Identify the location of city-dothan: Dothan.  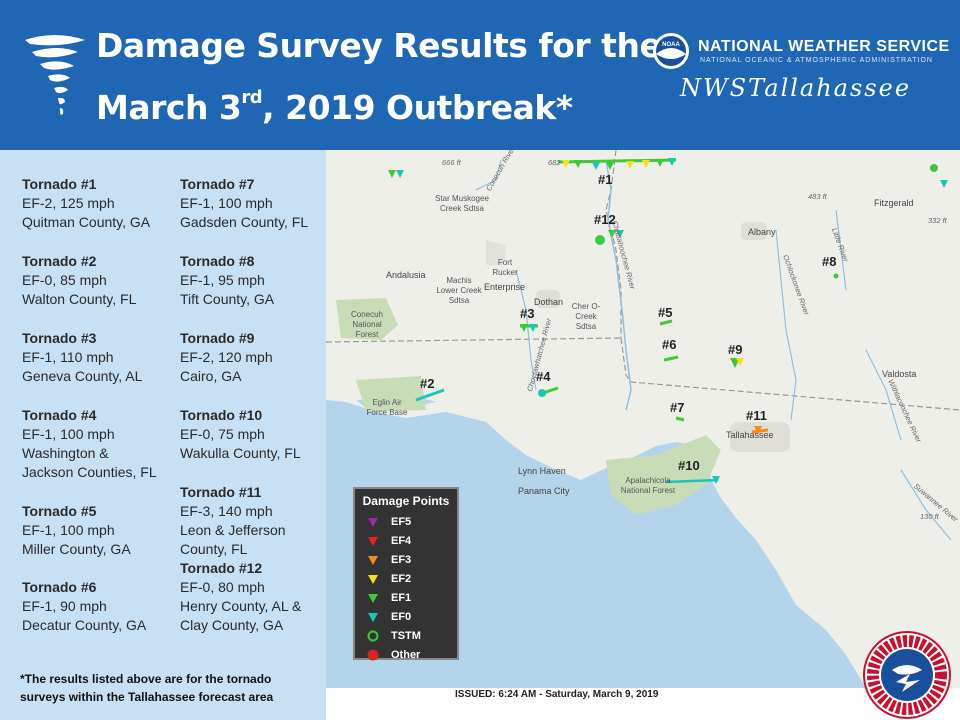
(549, 302).